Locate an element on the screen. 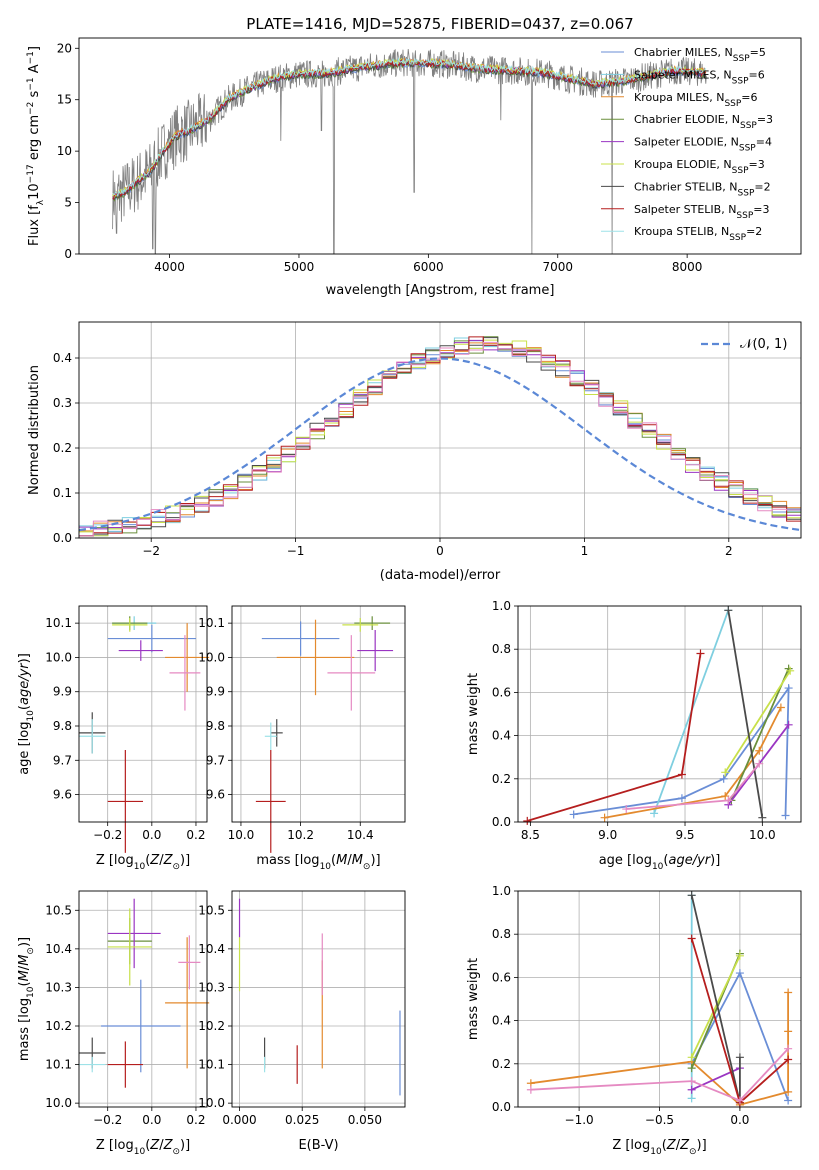  y-tick-label: 10.5 is located at coordinates (58, 910).